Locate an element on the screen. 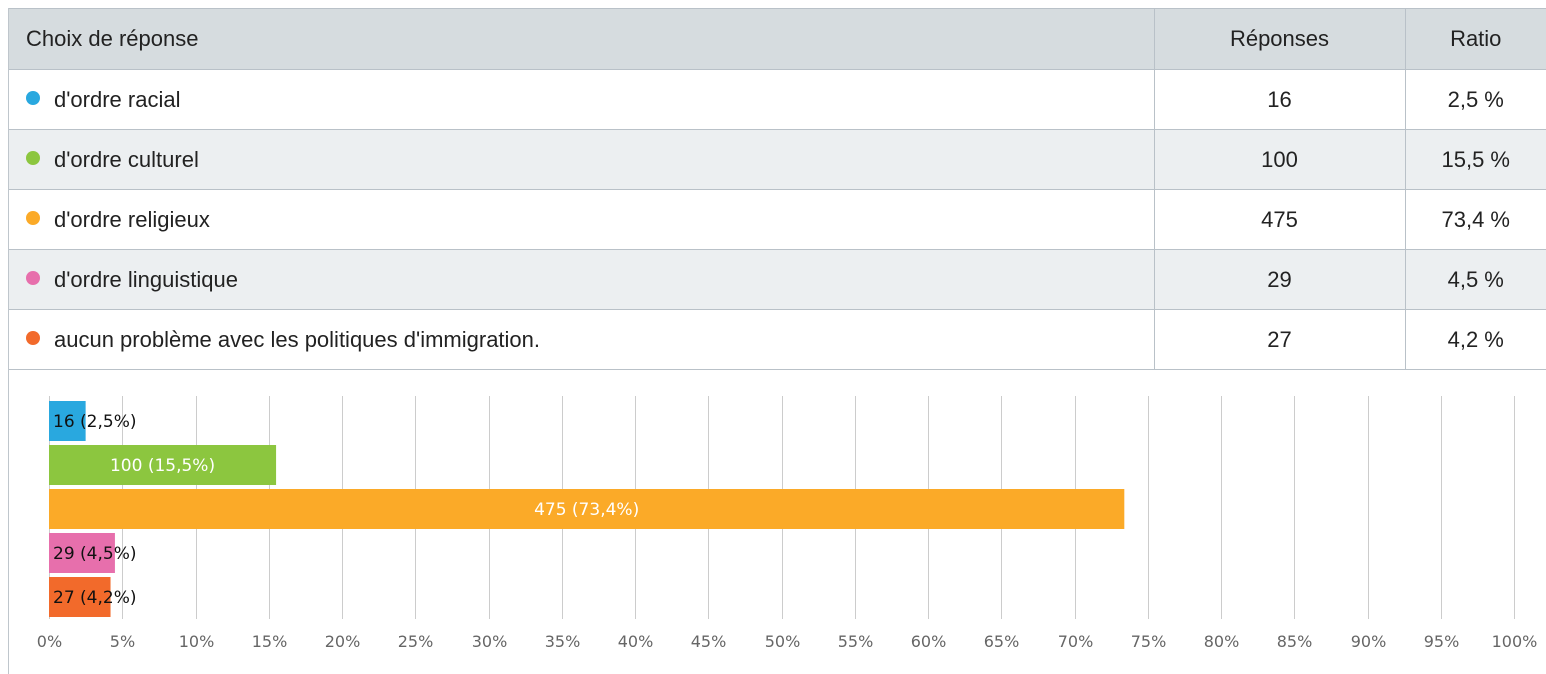 This screenshot has height=674, width=1546. header-responses: Réponses is located at coordinates (1279, 39).